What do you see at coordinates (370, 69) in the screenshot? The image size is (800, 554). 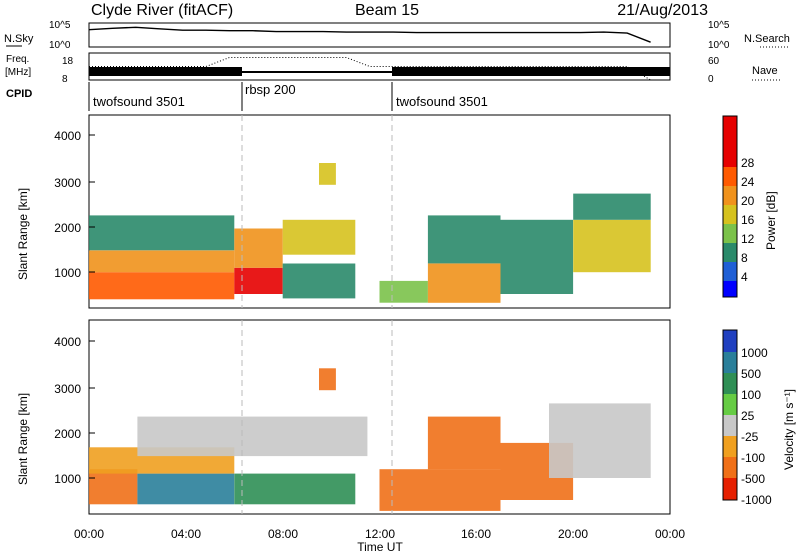 I see `nave-line` at bounding box center [370, 69].